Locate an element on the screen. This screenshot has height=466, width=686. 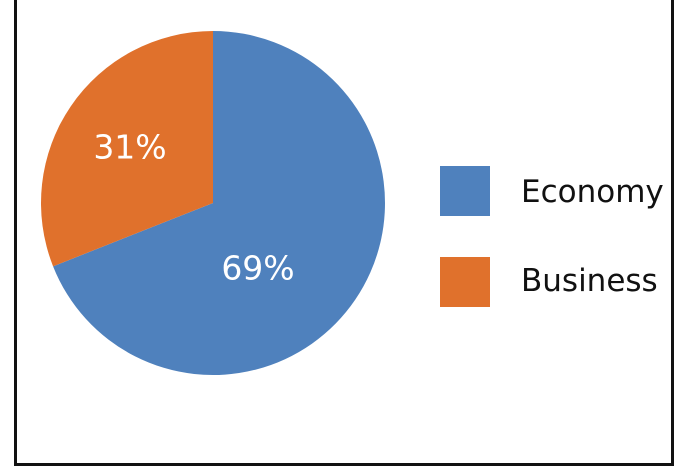
slice-label-economy: 69% is located at coordinates (257, 268).